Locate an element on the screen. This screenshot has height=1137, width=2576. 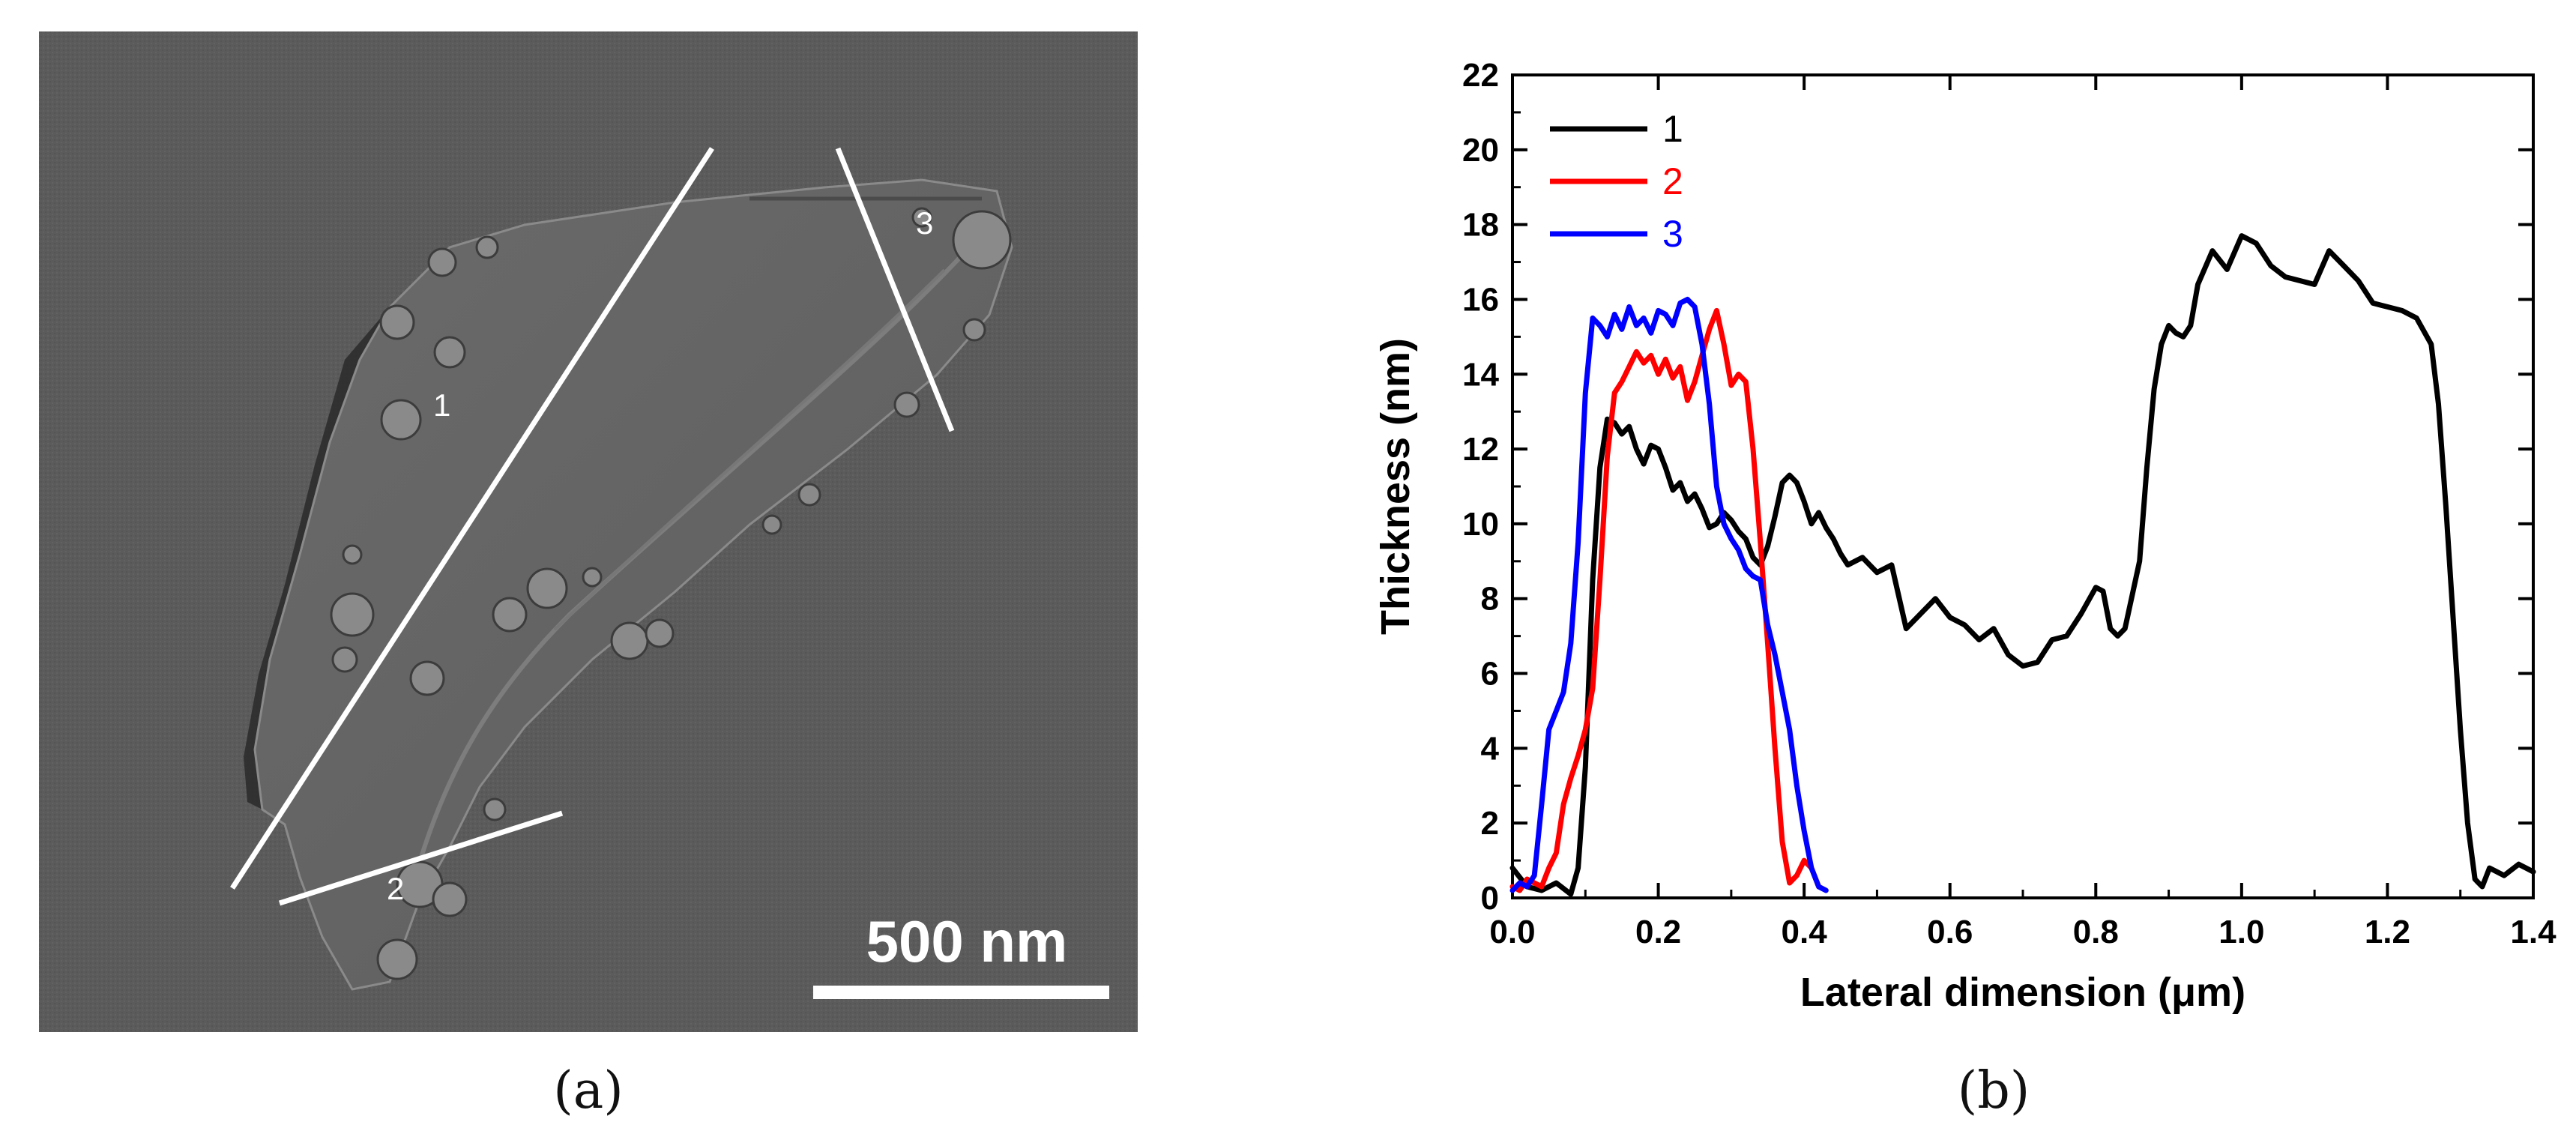
panel-b-label: (b) is located at coordinates (1994, 1091).